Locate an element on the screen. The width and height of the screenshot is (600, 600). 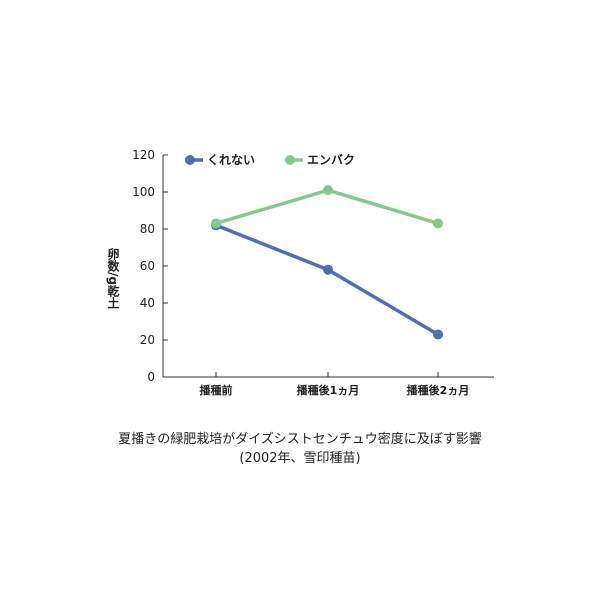
y-tick-label: 20 is located at coordinates (147, 340).